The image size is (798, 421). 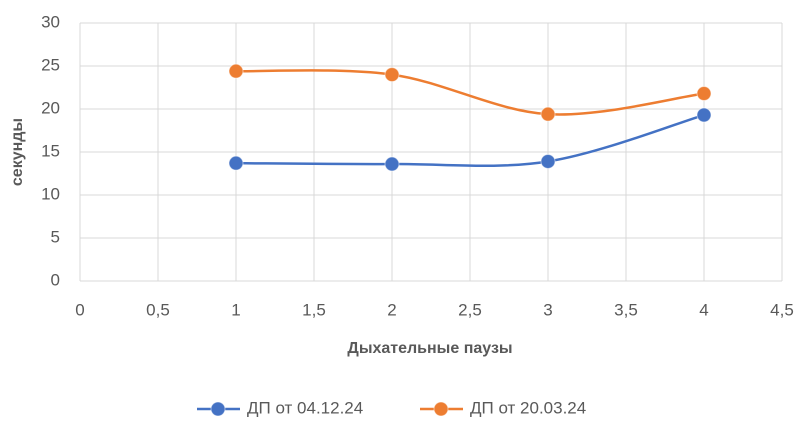 What do you see at coordinates (314, 309) in the screenshot?
I see `x-tick-label: 1,5` at bounding box center [314, 309].